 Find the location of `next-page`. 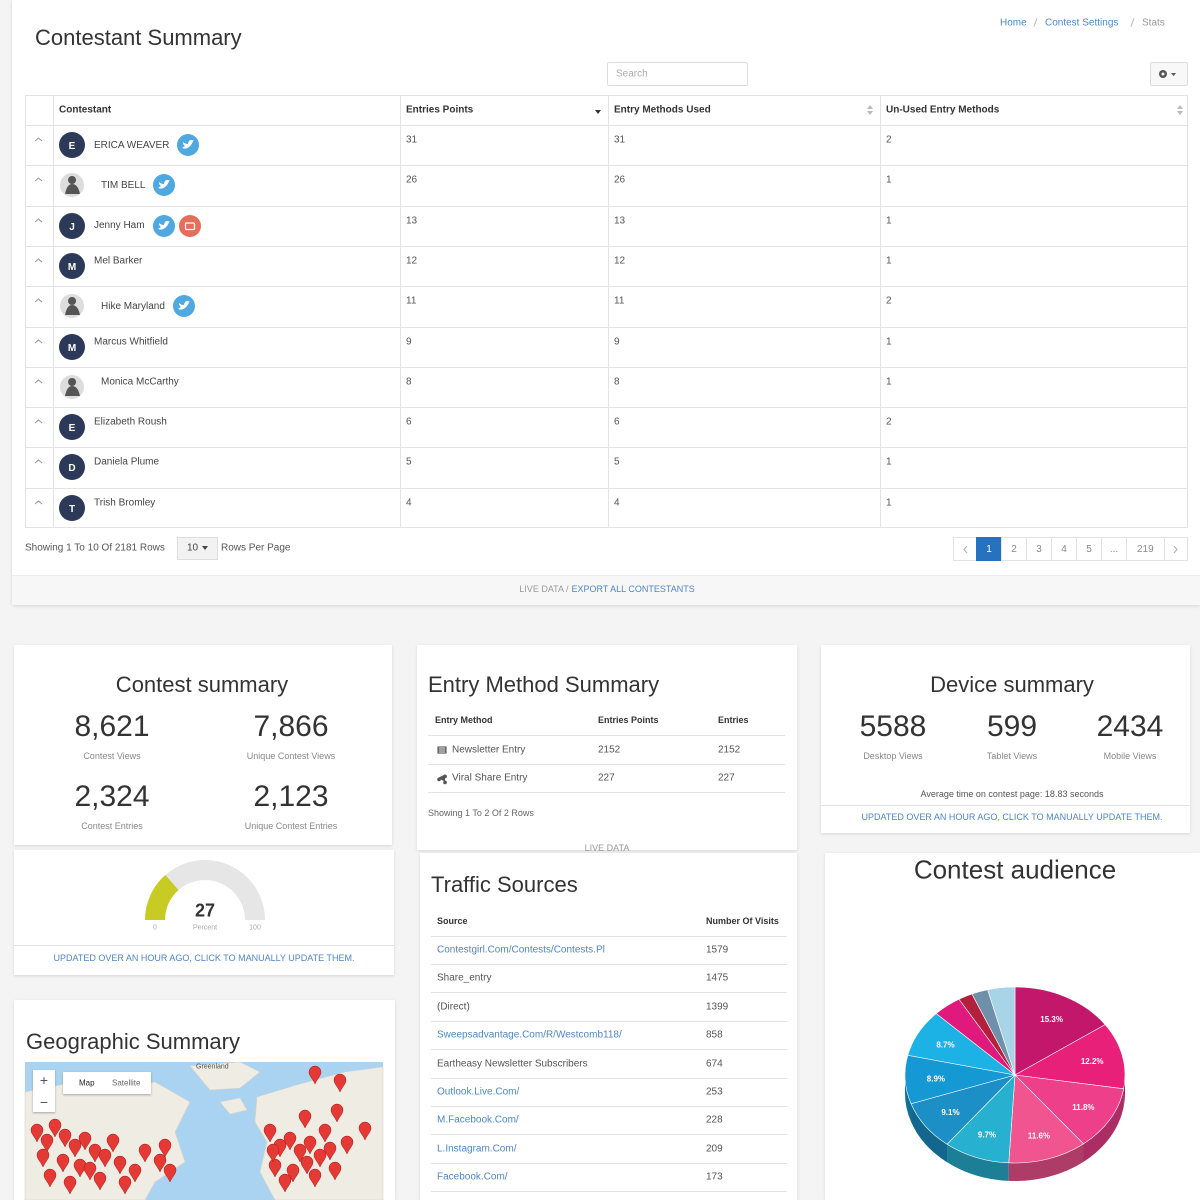

next-page is located at coordinates (1175, 549).